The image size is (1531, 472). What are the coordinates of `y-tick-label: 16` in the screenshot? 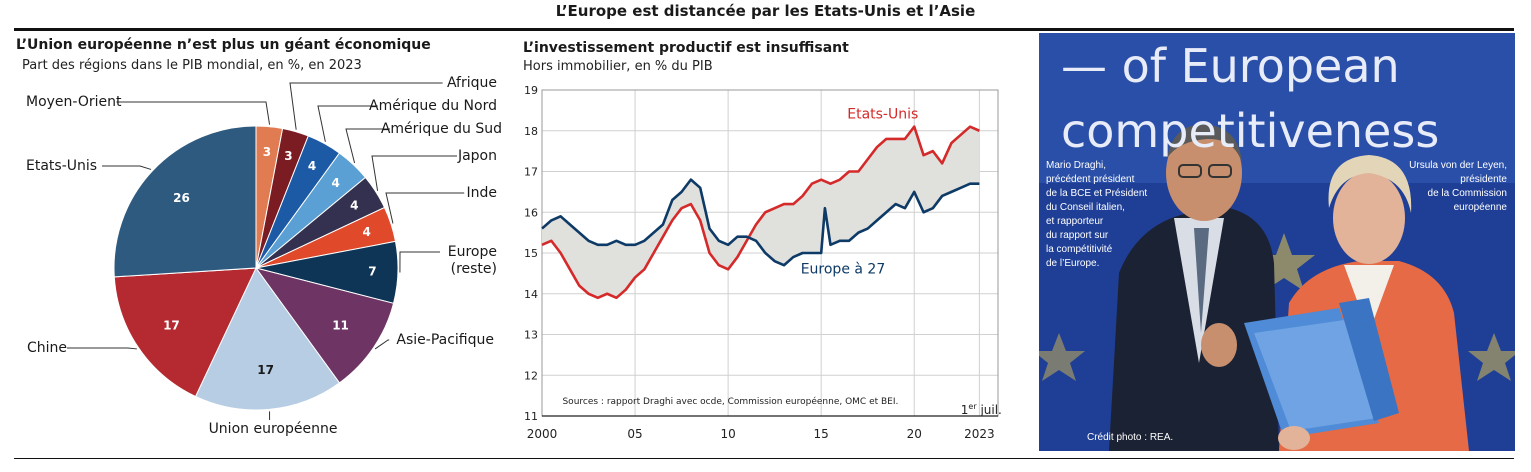 It's located at (531, 212).